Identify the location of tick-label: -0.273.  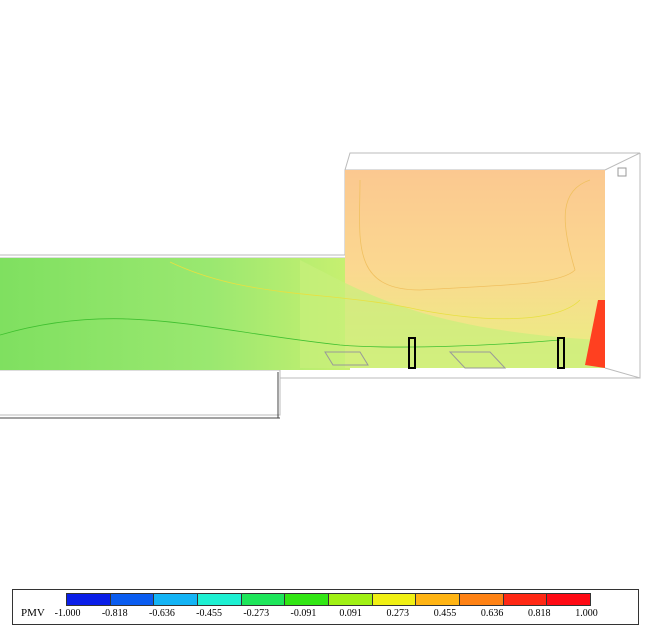
(256, 613).